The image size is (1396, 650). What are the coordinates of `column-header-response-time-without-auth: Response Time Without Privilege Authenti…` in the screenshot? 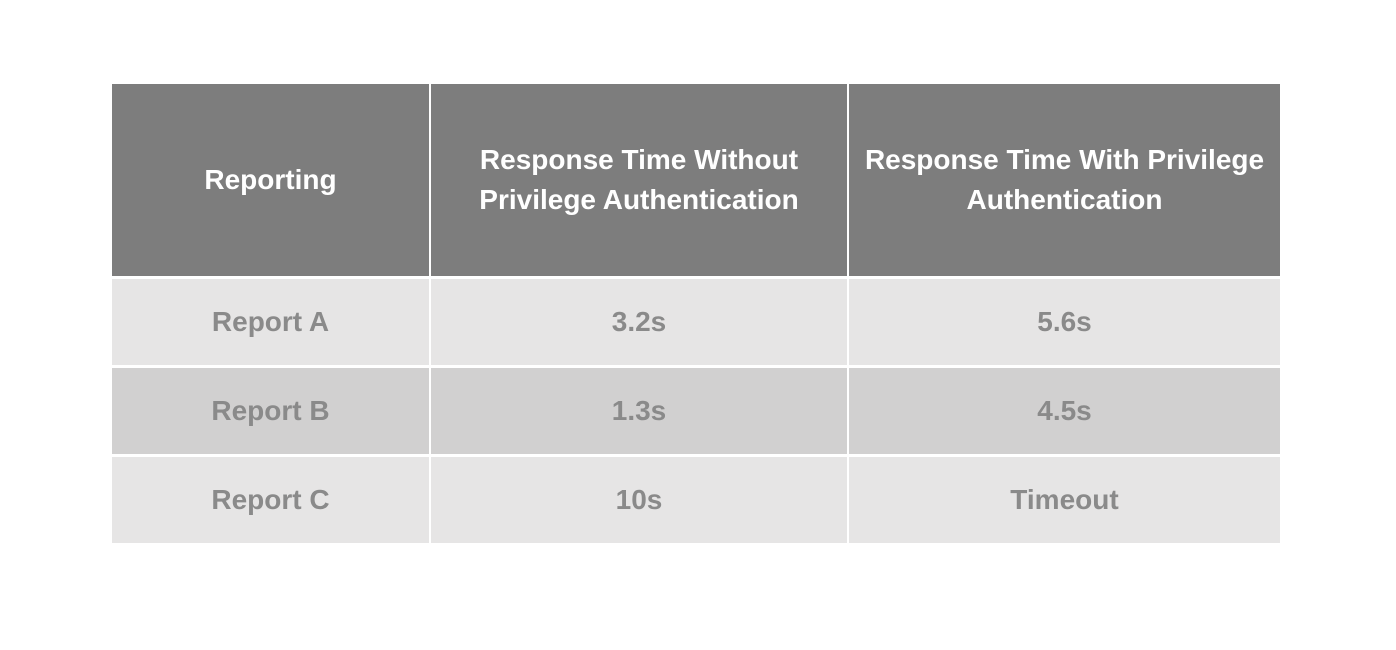 It's located at (638, 180).